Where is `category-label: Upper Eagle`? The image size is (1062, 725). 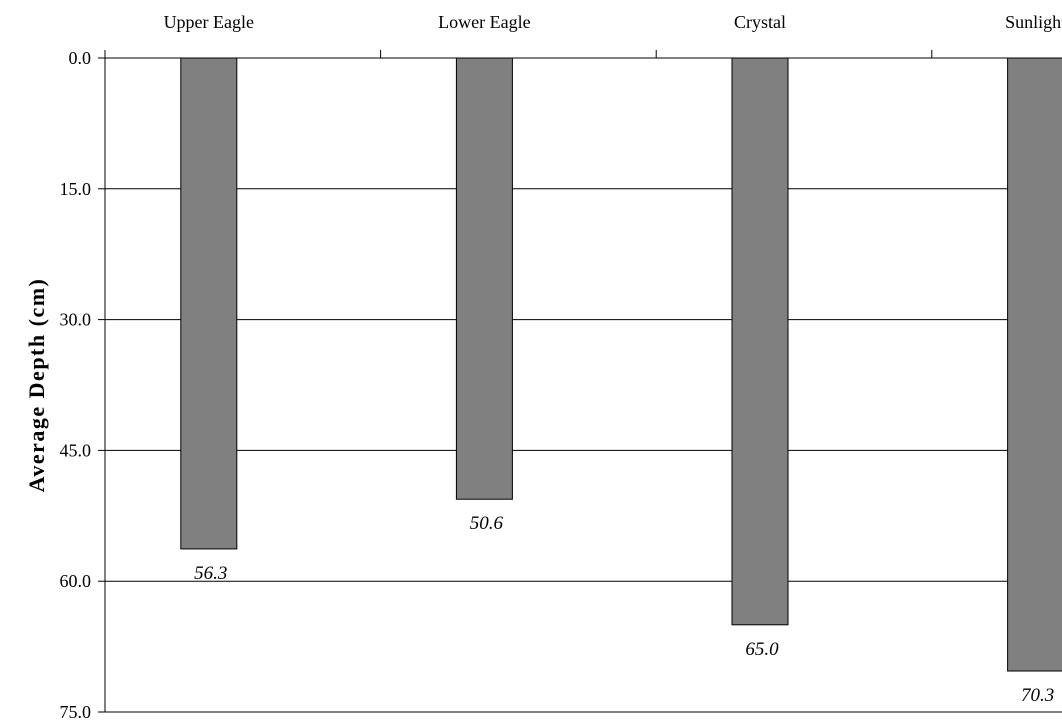 category-label: Upper Eagle is located at coordinates (209, 22).